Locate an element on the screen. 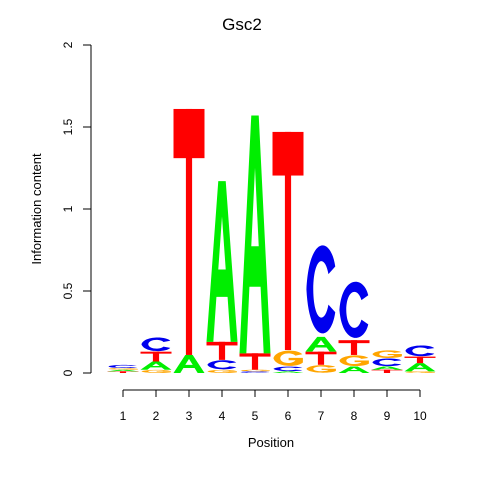 The width and height of the screenshot is (480, 480). x-tick-label: 6 is located at coordinates (288, 416).